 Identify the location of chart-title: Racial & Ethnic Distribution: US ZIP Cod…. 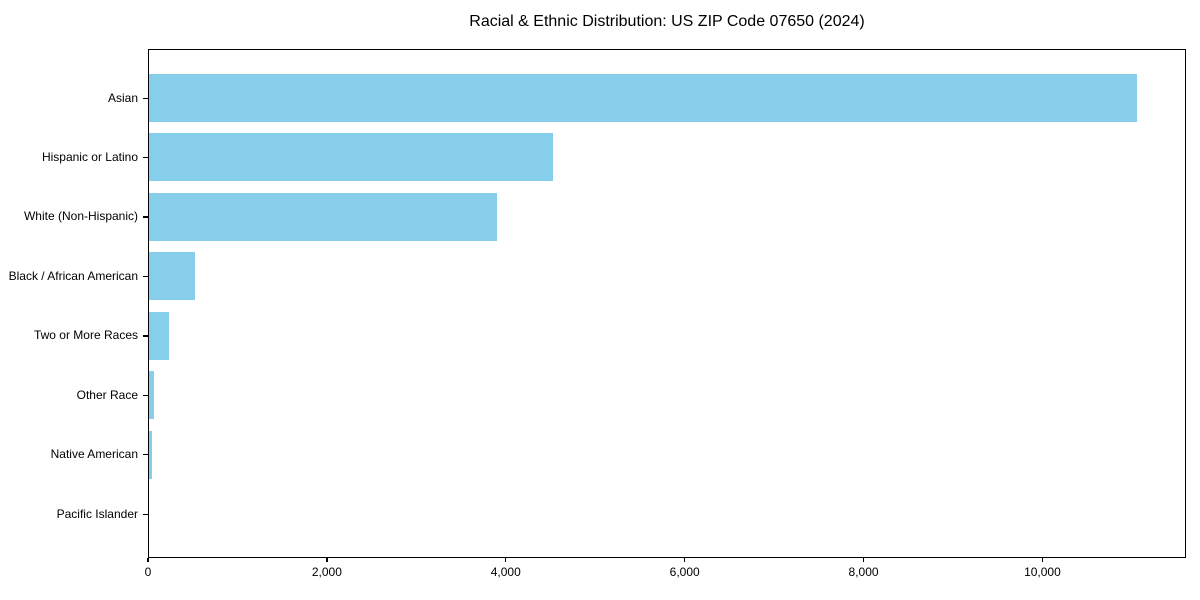
(667, 21).